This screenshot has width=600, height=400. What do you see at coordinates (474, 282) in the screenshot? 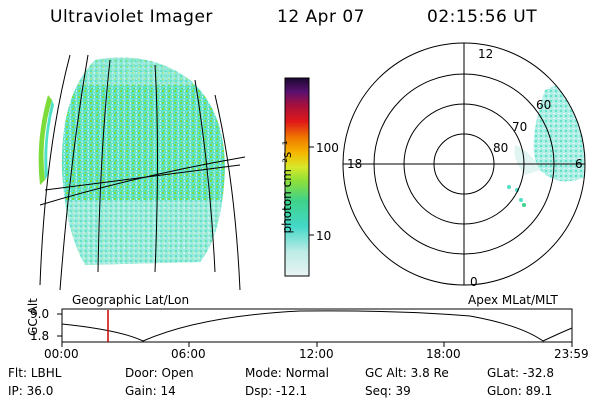
I see `mlt-label-0: 0` at bounding box center [474, 282].